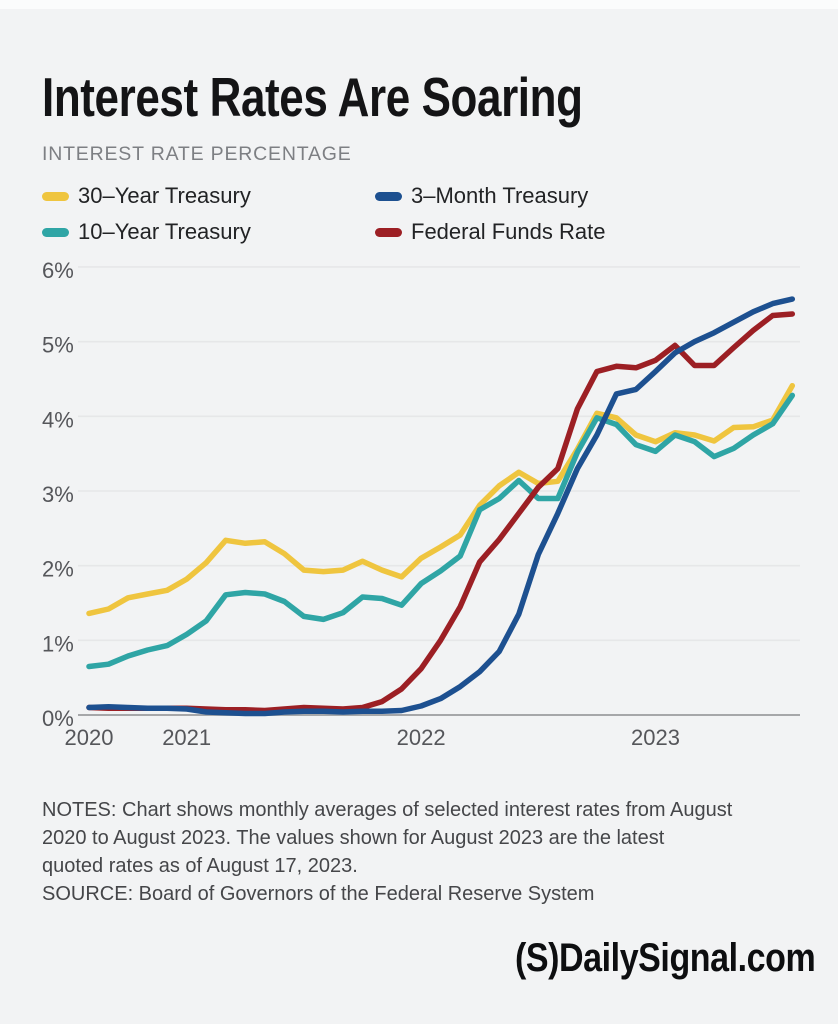 Image resolution: width=838 pixels, height=1024 pixels. Describe the element at coordinates (58, 494) in the screenshot. I see `y-tick-label-3pct: 3%` at that location.